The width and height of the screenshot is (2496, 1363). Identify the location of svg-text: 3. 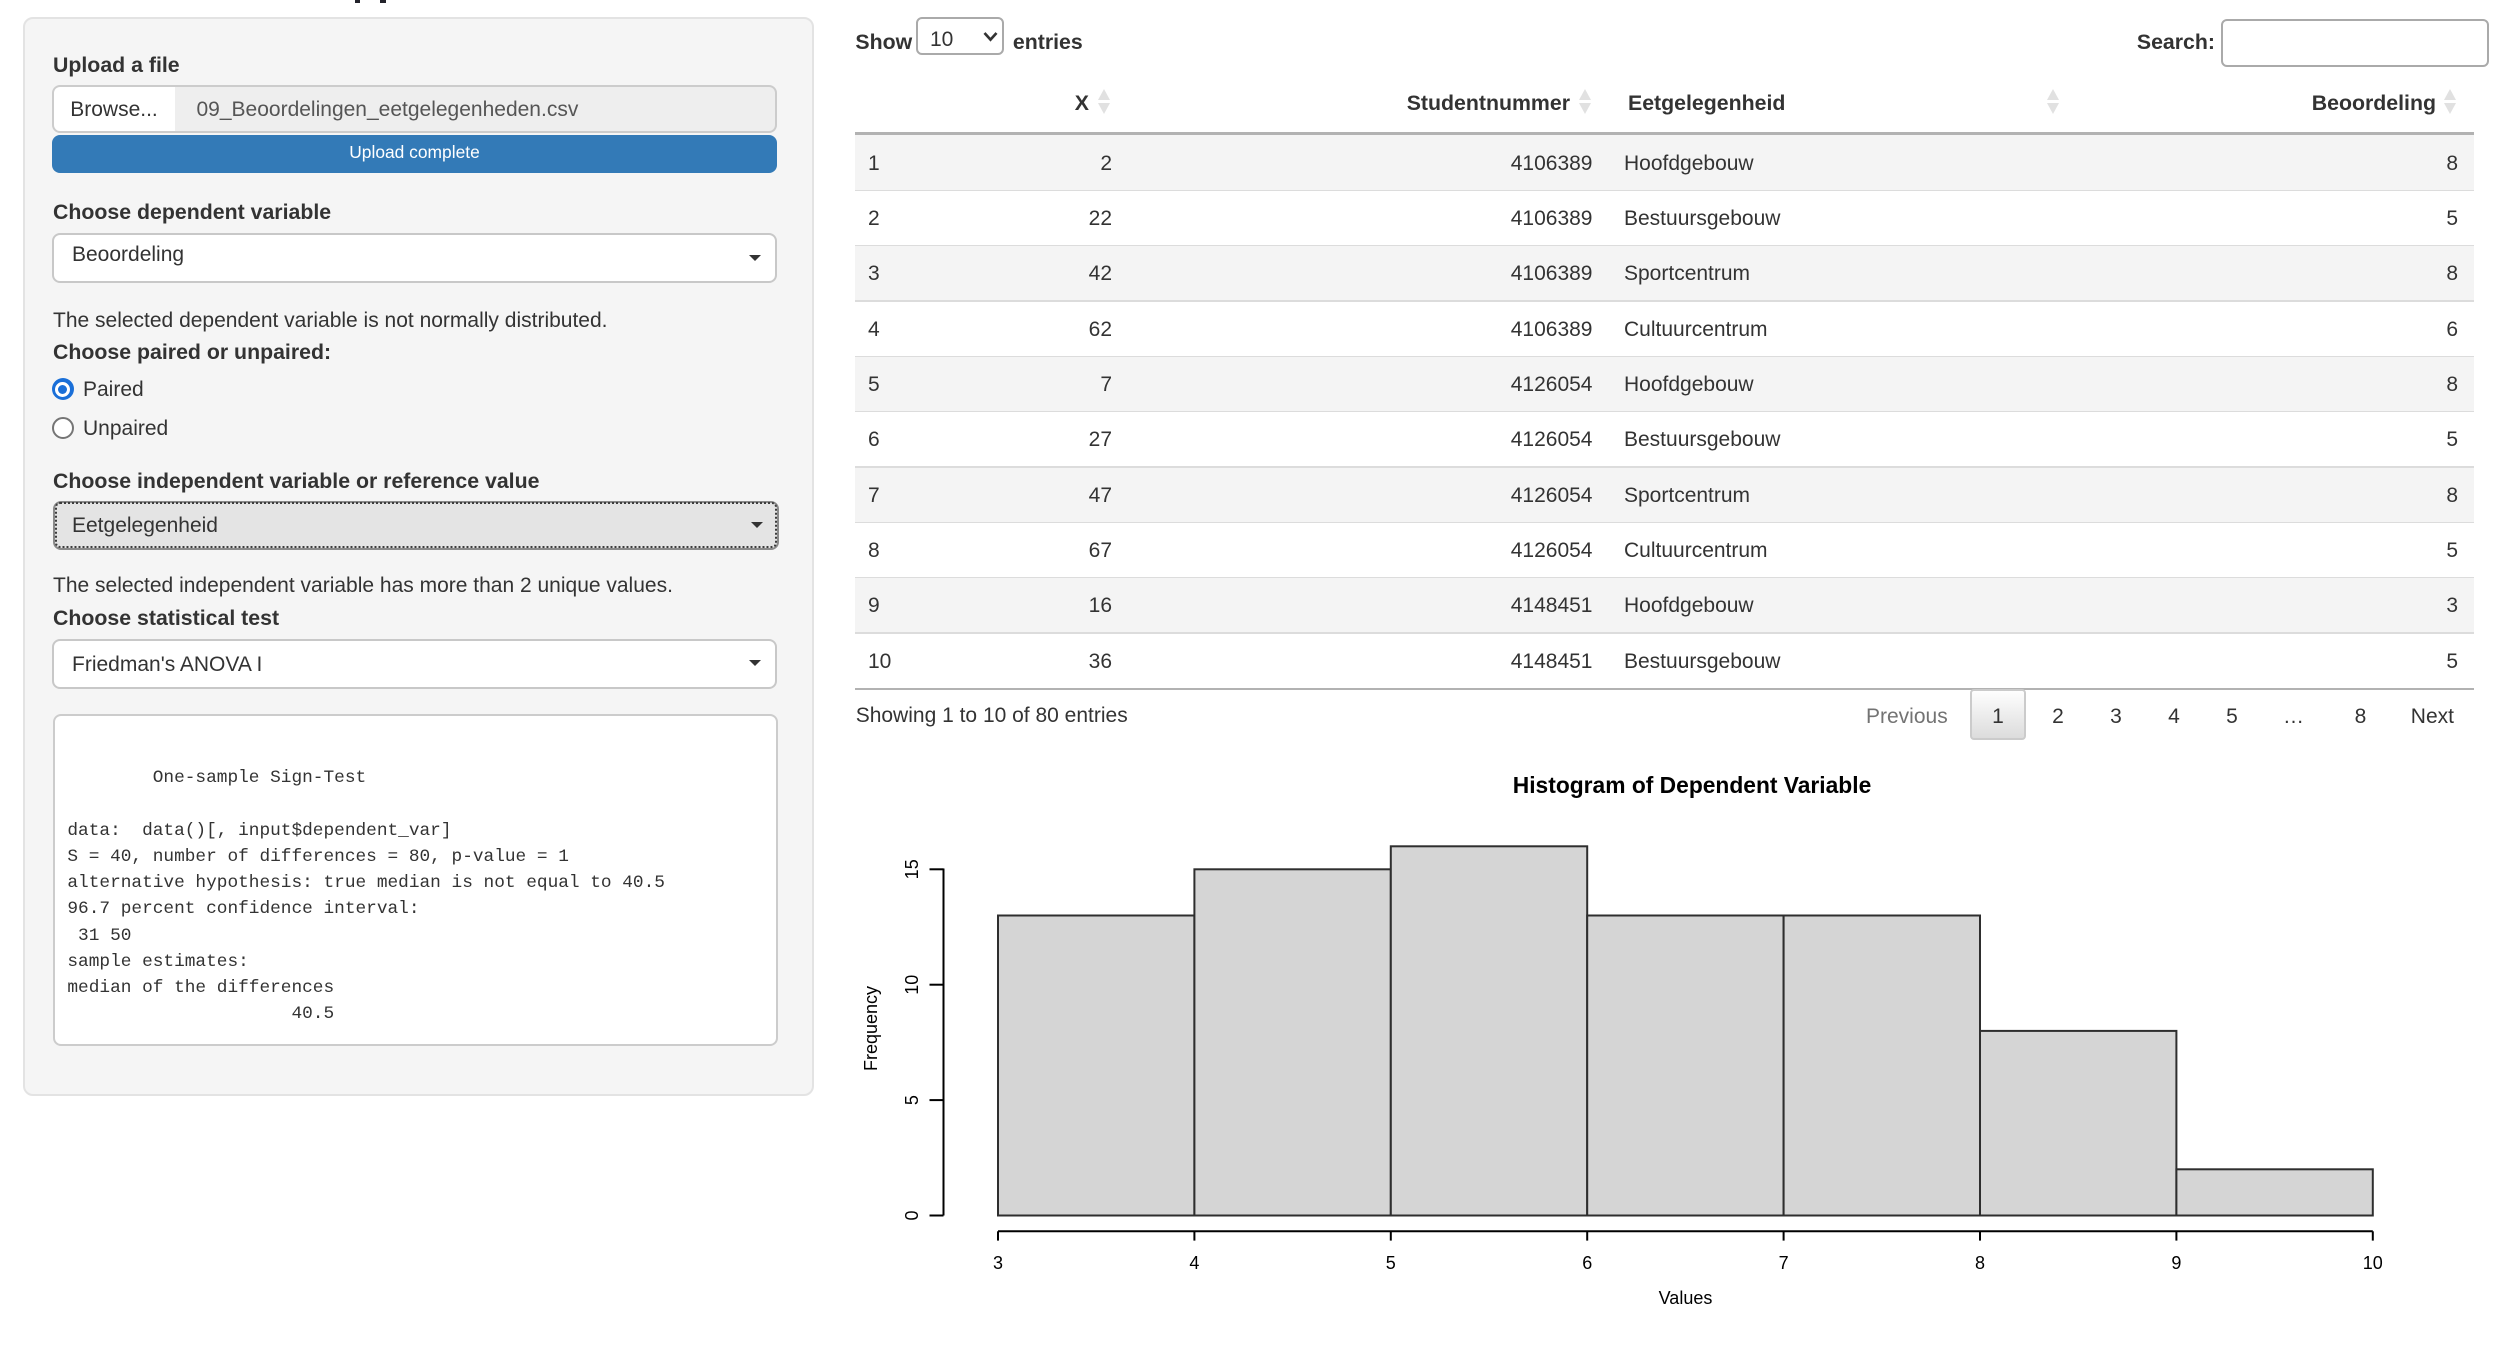
(998, 1263).